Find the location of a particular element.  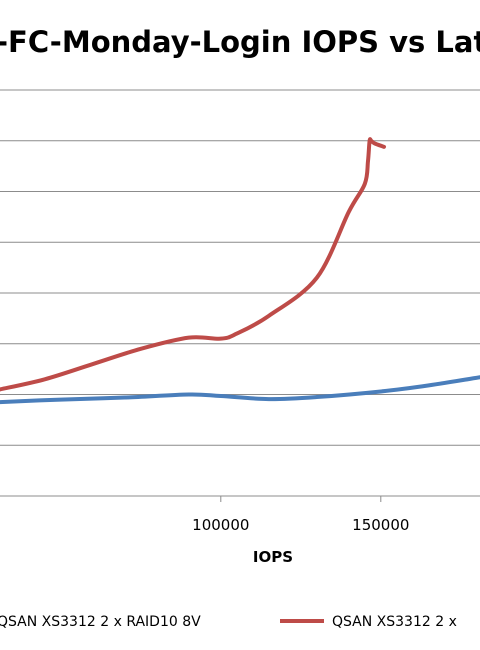

x-tick-label: 150000 is located at coordinates (380, 525).